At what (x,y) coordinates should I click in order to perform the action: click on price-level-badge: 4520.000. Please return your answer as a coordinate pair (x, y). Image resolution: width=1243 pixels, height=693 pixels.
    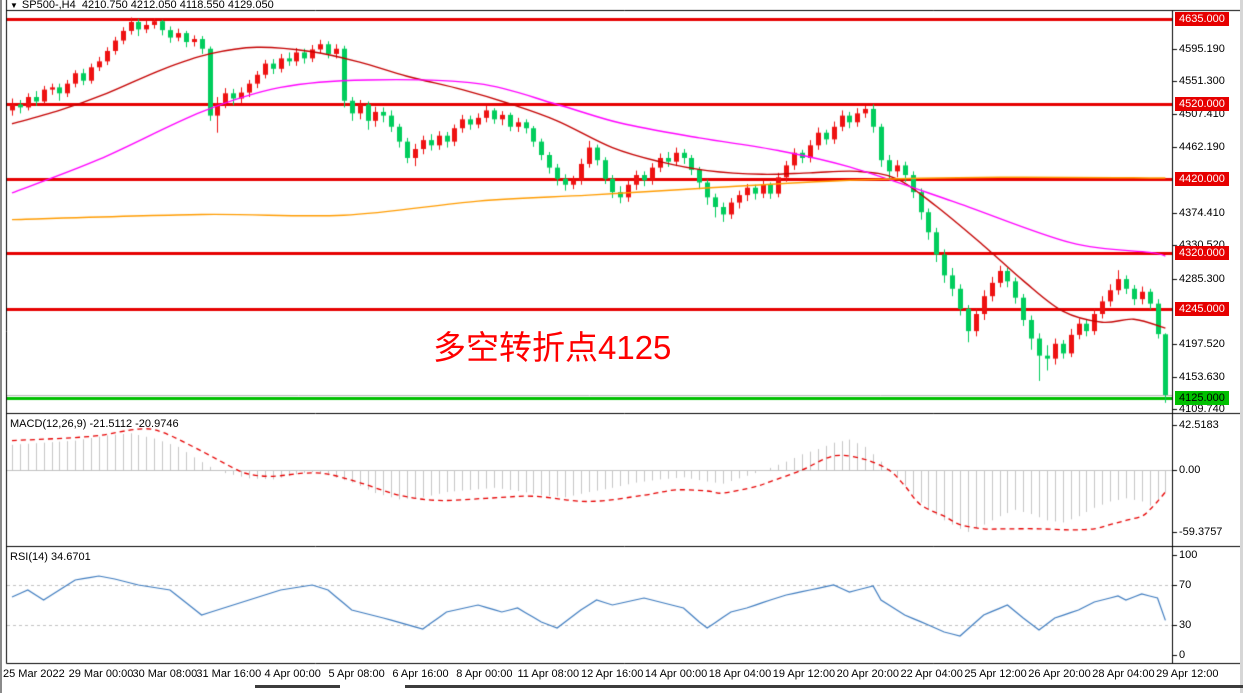
    Looking at the image, I should click on (1202, 104).